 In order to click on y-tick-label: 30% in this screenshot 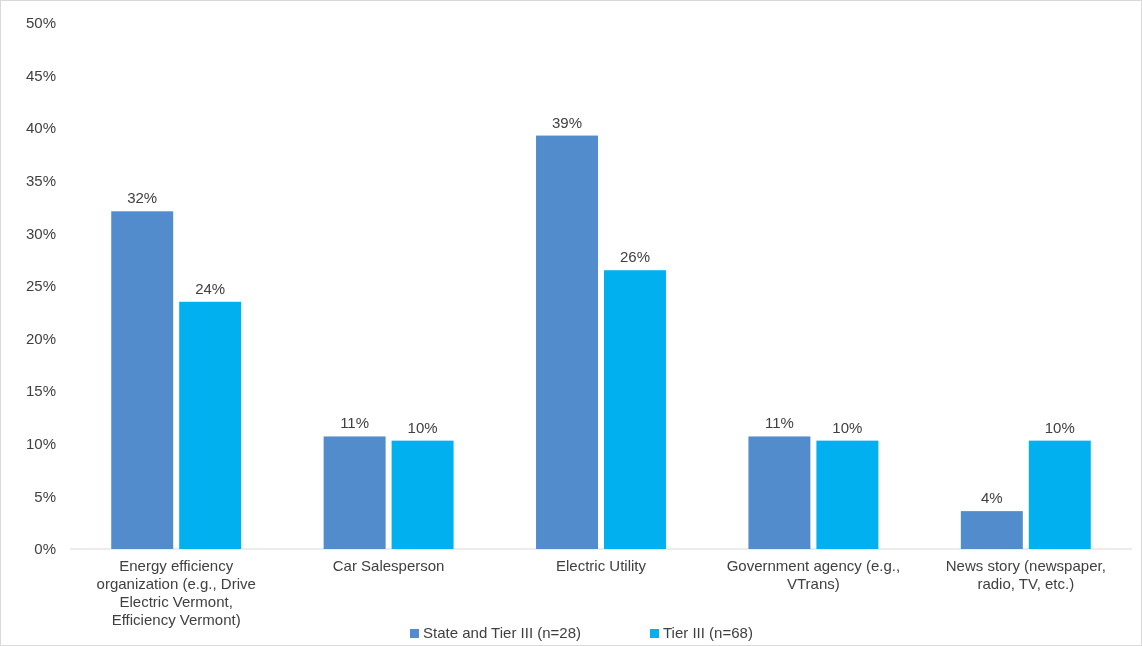, I will do `click(40, 233)`.